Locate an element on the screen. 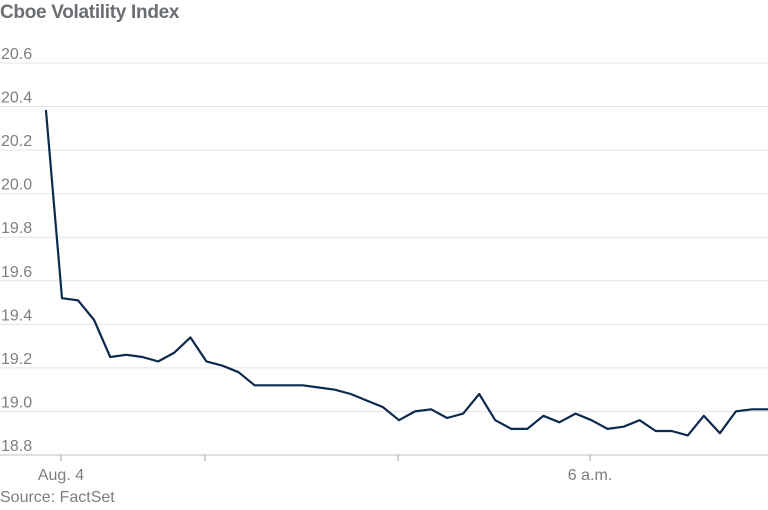 The width and height of the screenshot is (768, 510). y-tick-label: 20.4 is located at coordinates (16, 98).